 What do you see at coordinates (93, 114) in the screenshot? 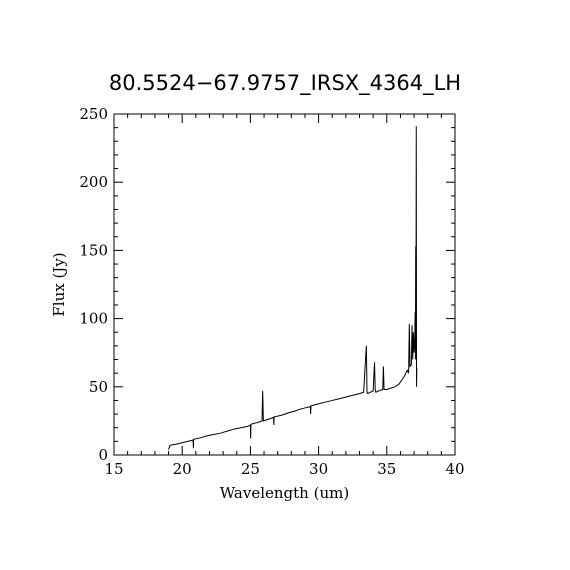
I see `y-tick-label: 250` at bounding box center [93, 114].